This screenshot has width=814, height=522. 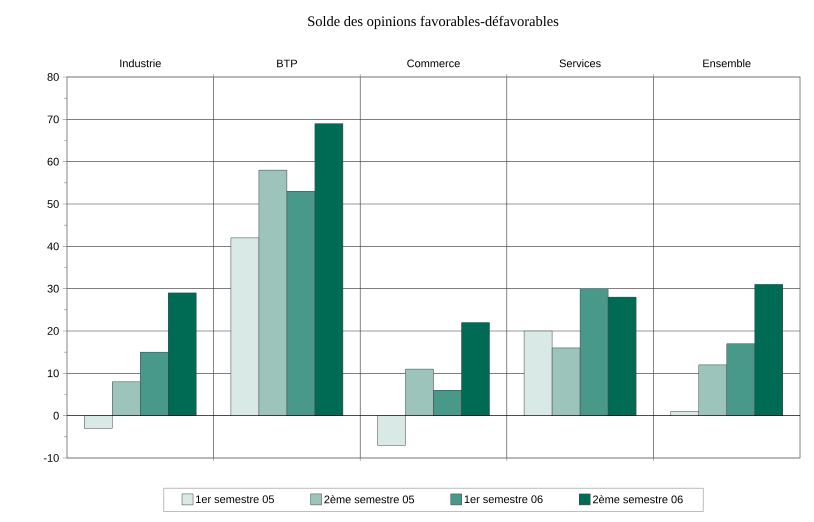 I want to click on legend-label: 1er semestre 05, so click(x=235, y=499).